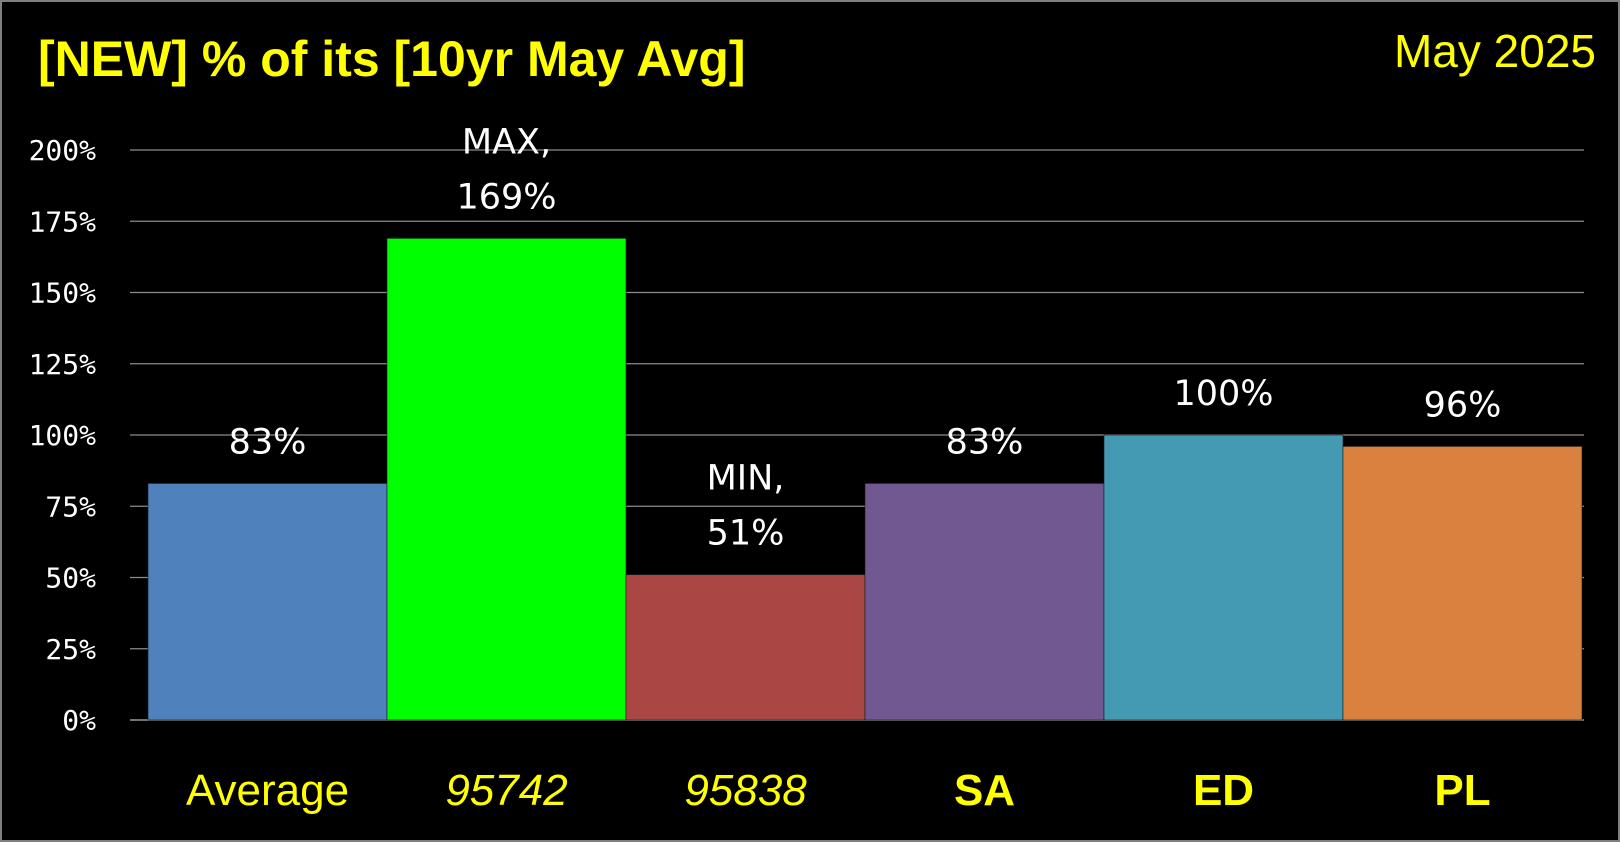 The image size is (1620, 842). I want to click on x-tick-label: 95742, so click(506, 790).